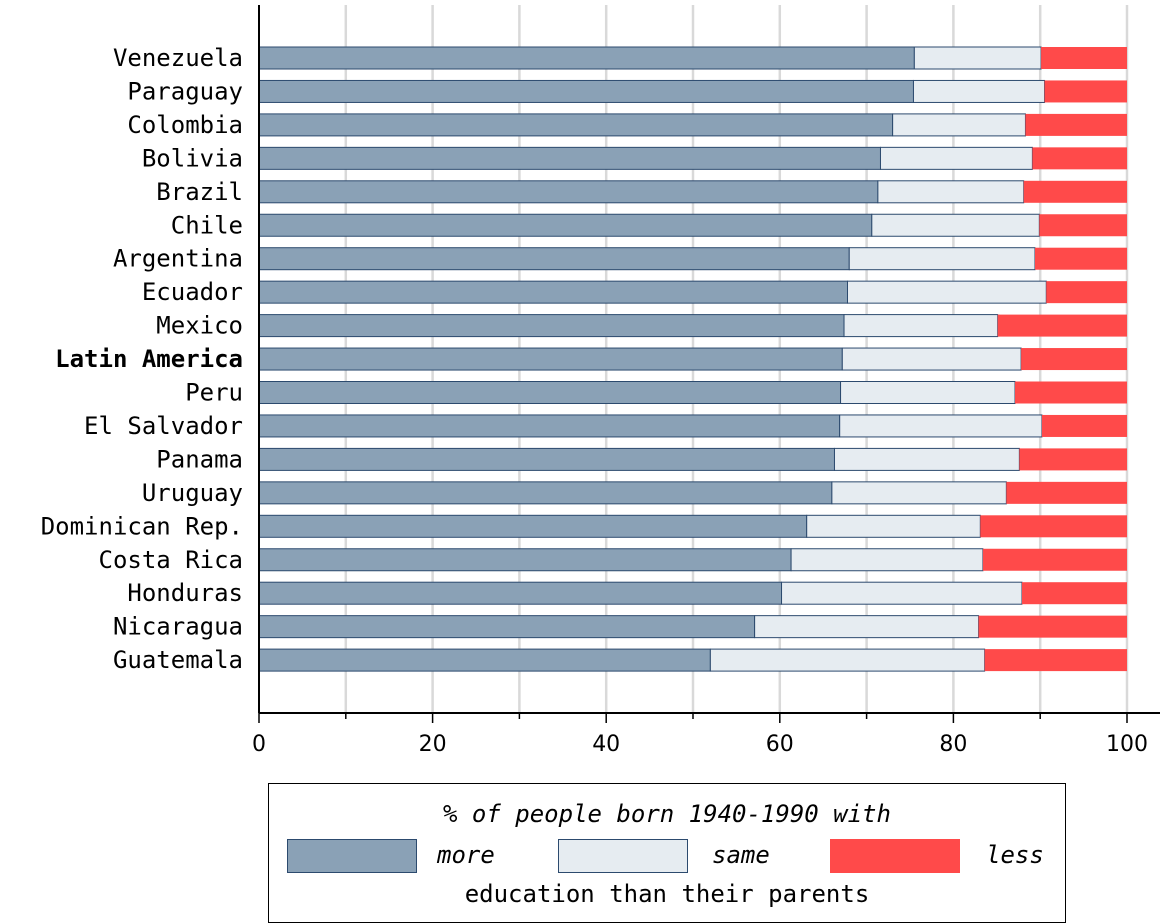 The width and height of the screenshot is (1160, 924). What do you see at coordinates (887, 560) in the screenshot?
I see `bar-same-costa-rica` at bounding box center [887, 560].